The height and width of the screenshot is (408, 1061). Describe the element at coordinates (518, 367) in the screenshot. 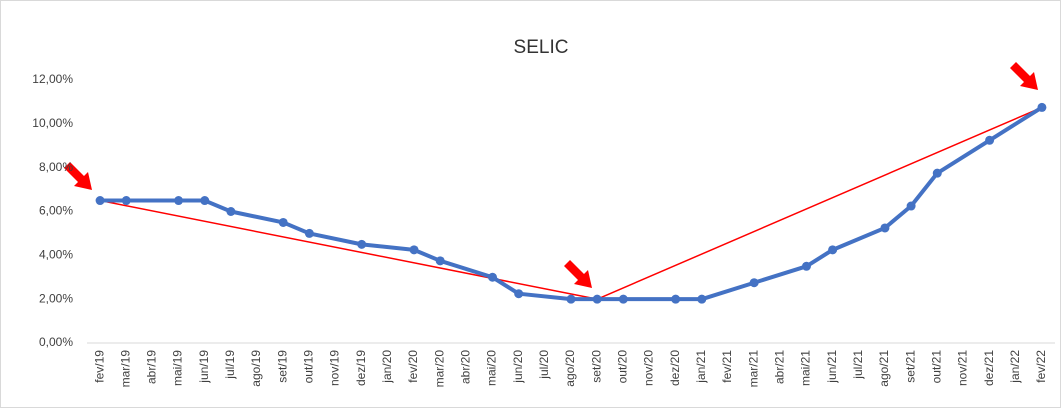

I see `x-tick-label: jun/20` at that location.